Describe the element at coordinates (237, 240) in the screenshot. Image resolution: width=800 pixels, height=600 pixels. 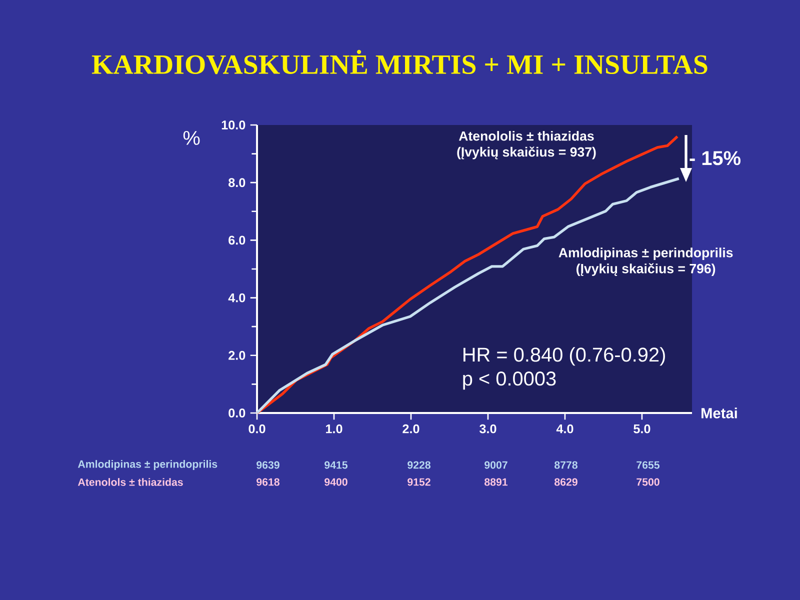
I see `y-tick-label: 6.0` at that location.